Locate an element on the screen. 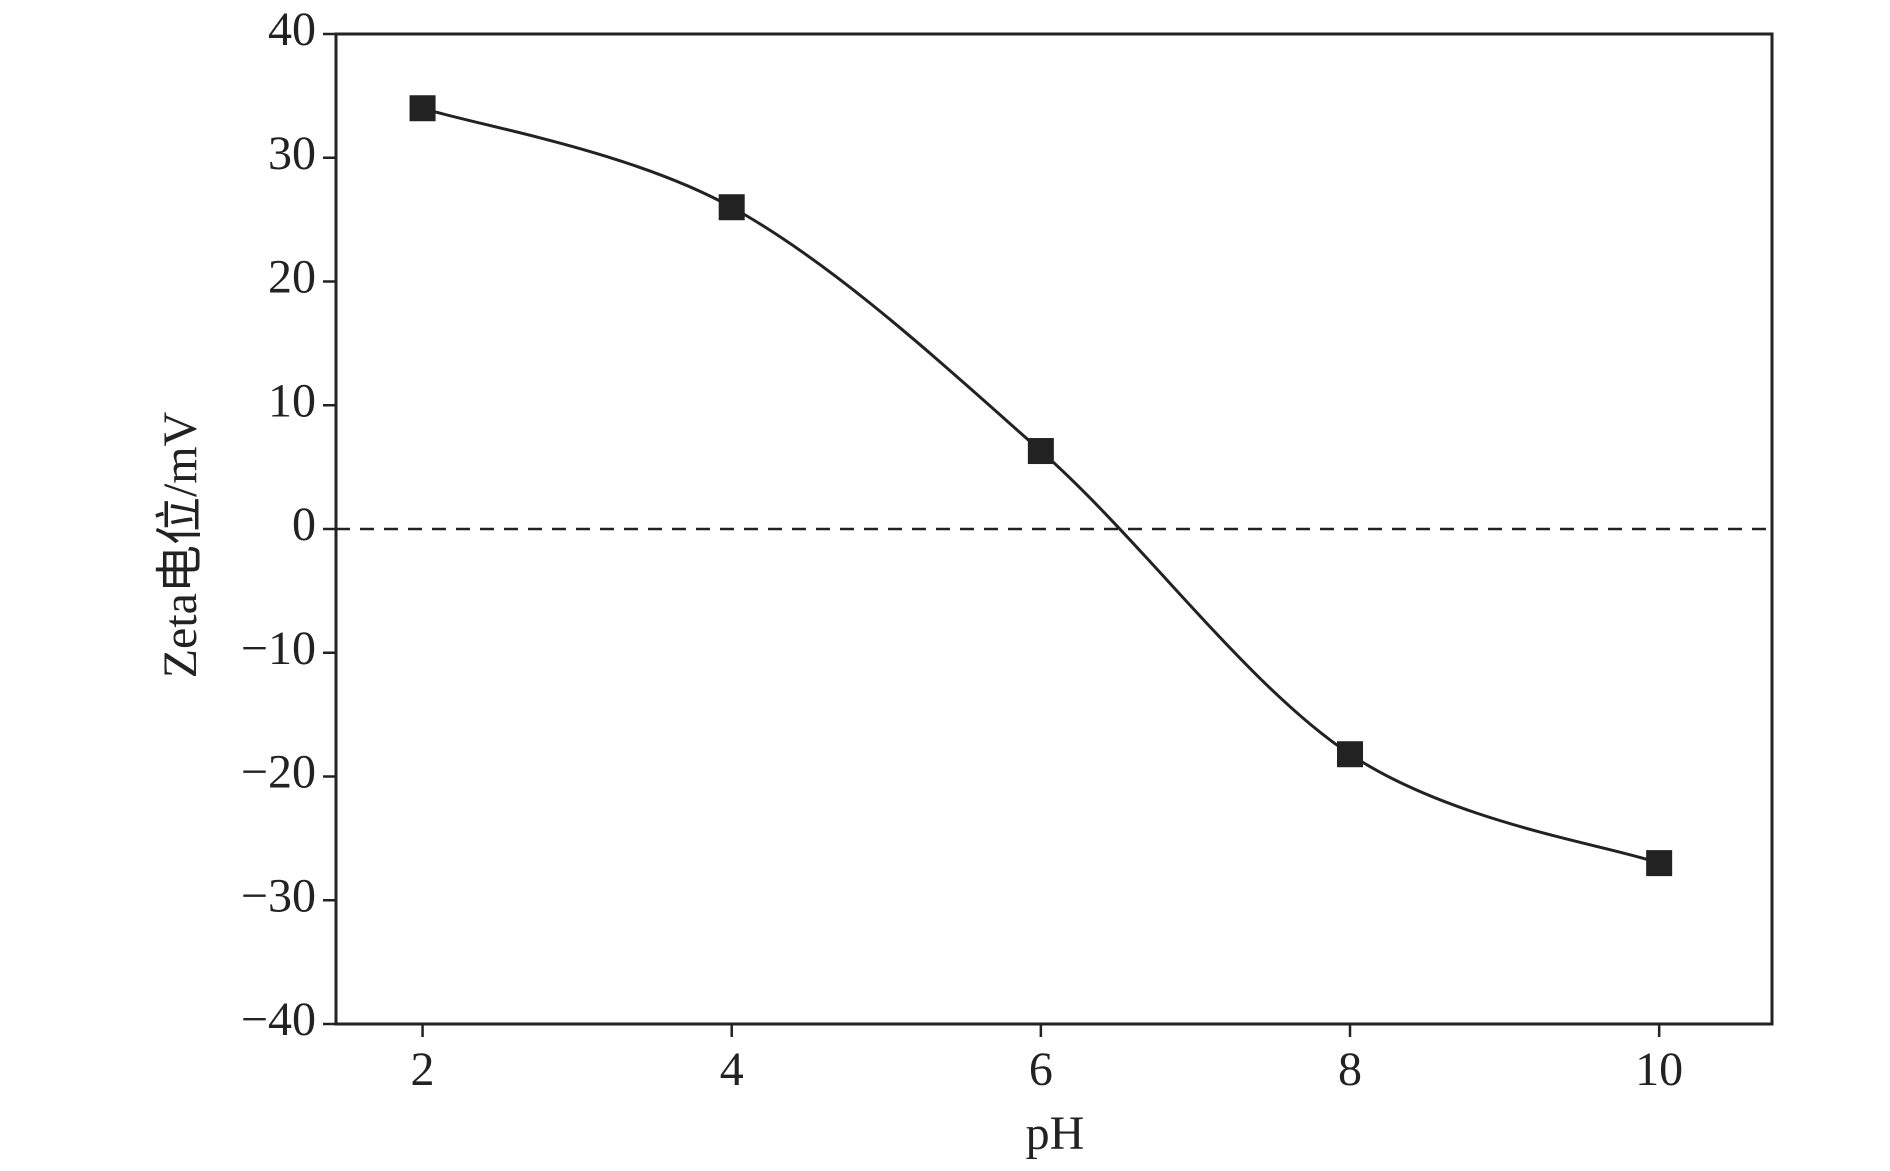 The image size is (1890, 1171). y-tick-label: 20 is located at coordinates (292, 277).